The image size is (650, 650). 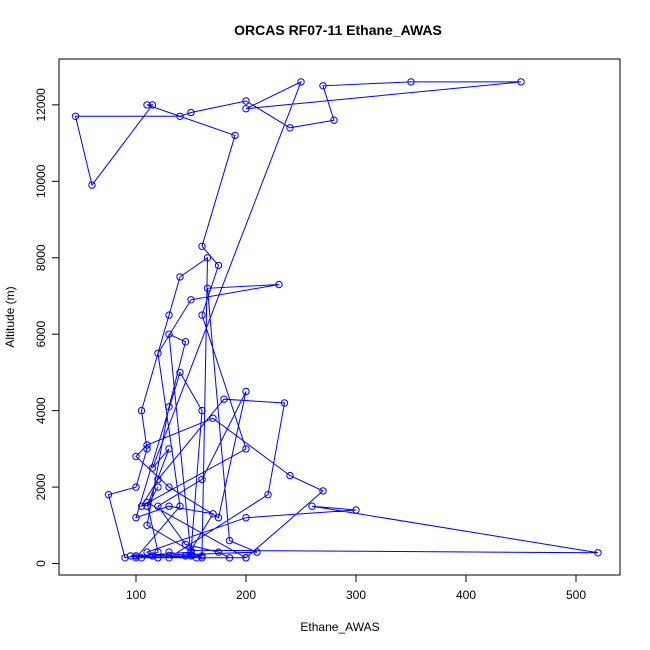 What do you see at coordinates (41, 181) in the screenshot?
I see `y-tick-label: 10000` at bounding box center [41, 181].